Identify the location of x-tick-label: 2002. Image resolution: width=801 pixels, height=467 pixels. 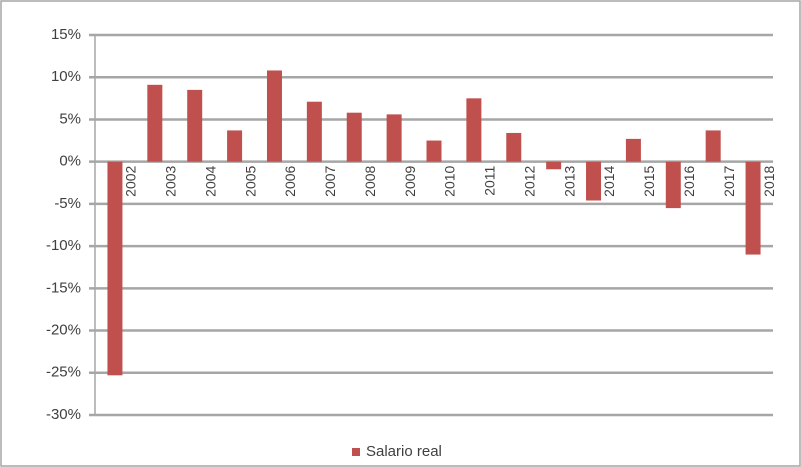
(131, 180).